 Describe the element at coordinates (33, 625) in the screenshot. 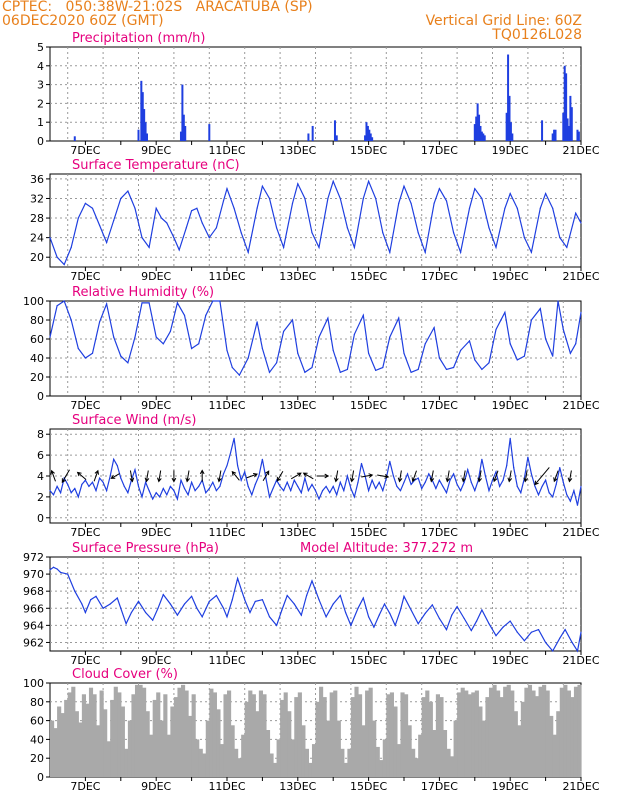

I see `pressure-ytick-label: 964` at that location.